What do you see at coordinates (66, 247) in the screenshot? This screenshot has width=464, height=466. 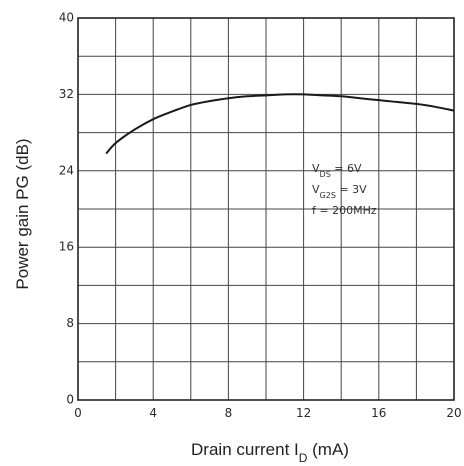 I see `y-tick-label: 16` at bounding box center [66, 247].